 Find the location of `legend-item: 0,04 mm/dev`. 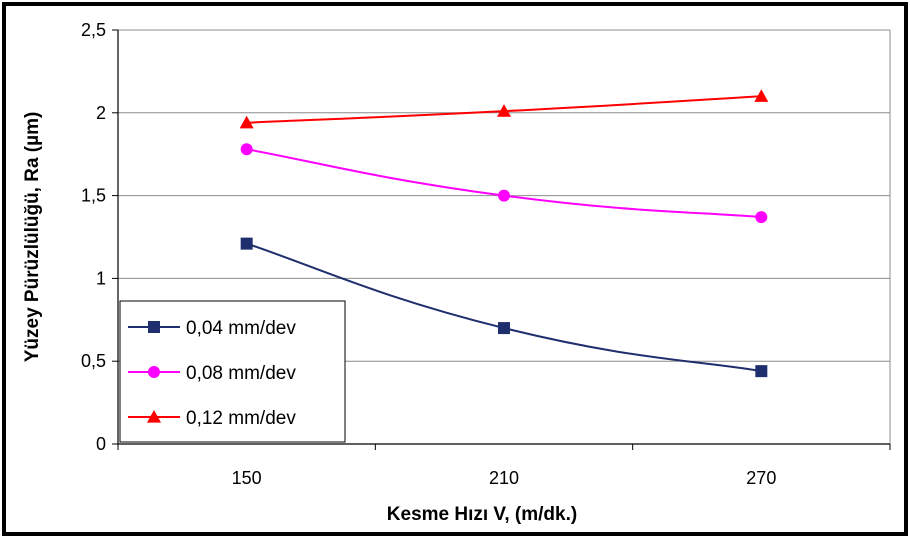

legend-item: 0,04 mm/dev is located at coordinates (212, 328).